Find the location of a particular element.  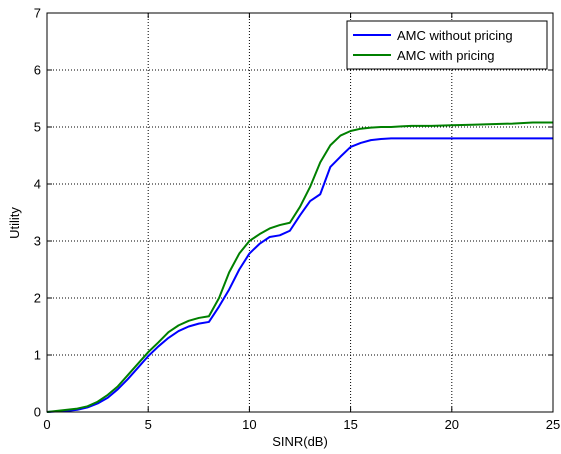

x-tick-label: 25 is located at coordinates (553, 424).